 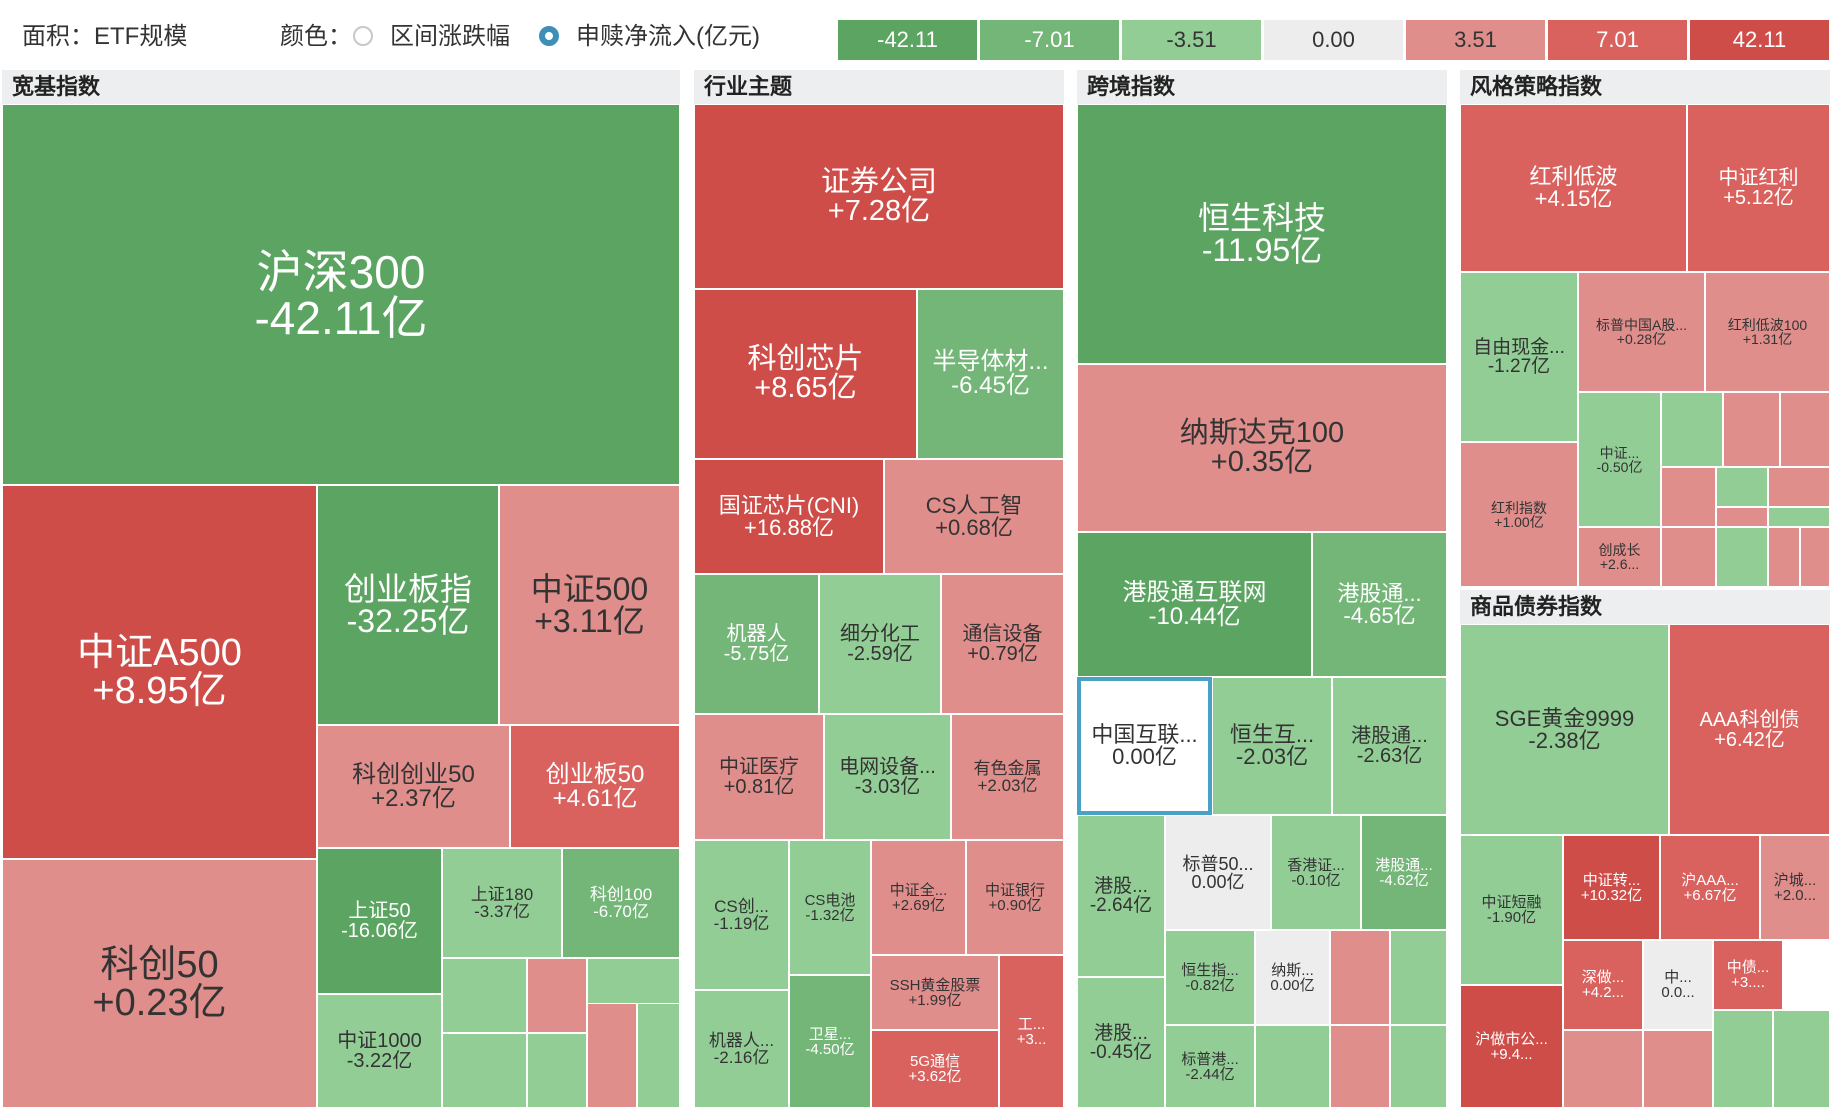 I want to click on treemap-tile: 港股通... -4.65亿, so click(x=1379, y=604).